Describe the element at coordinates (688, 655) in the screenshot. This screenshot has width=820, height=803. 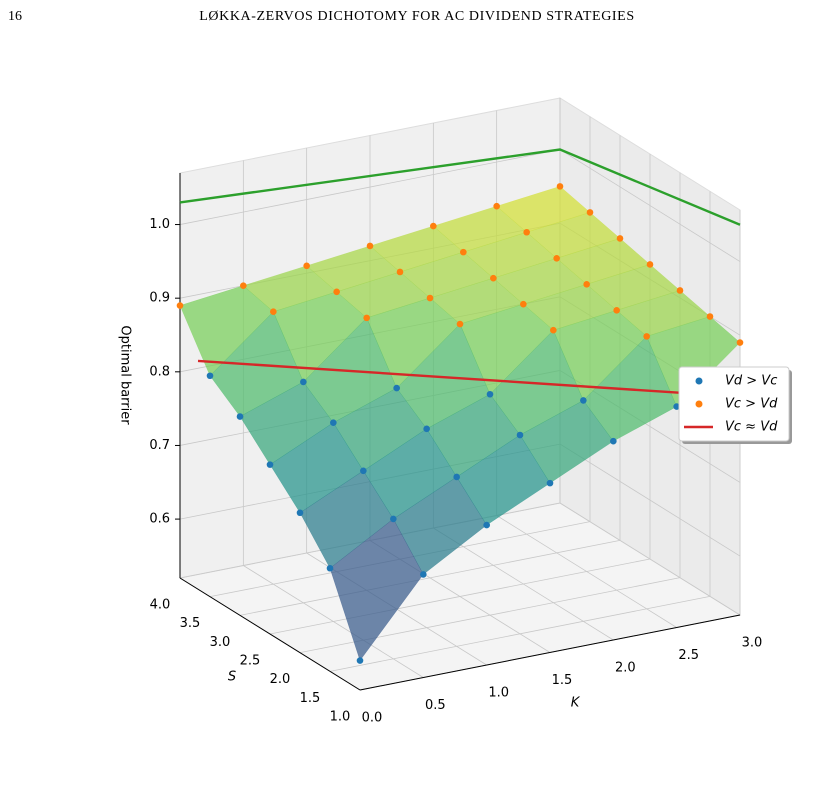
I see `x-tick-label: 2.5` at that location.